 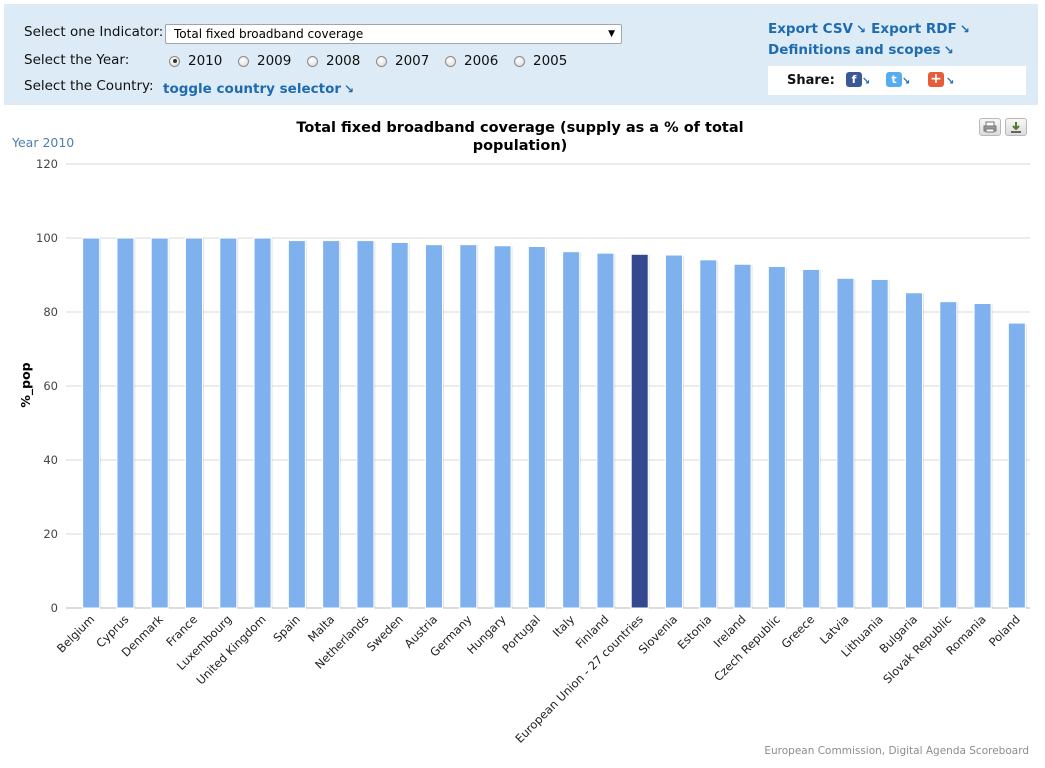 What do you see at coordinates (50, 386) in the screenshot?
I see `y-tick-label: 60` at bounding box center [50, 386].